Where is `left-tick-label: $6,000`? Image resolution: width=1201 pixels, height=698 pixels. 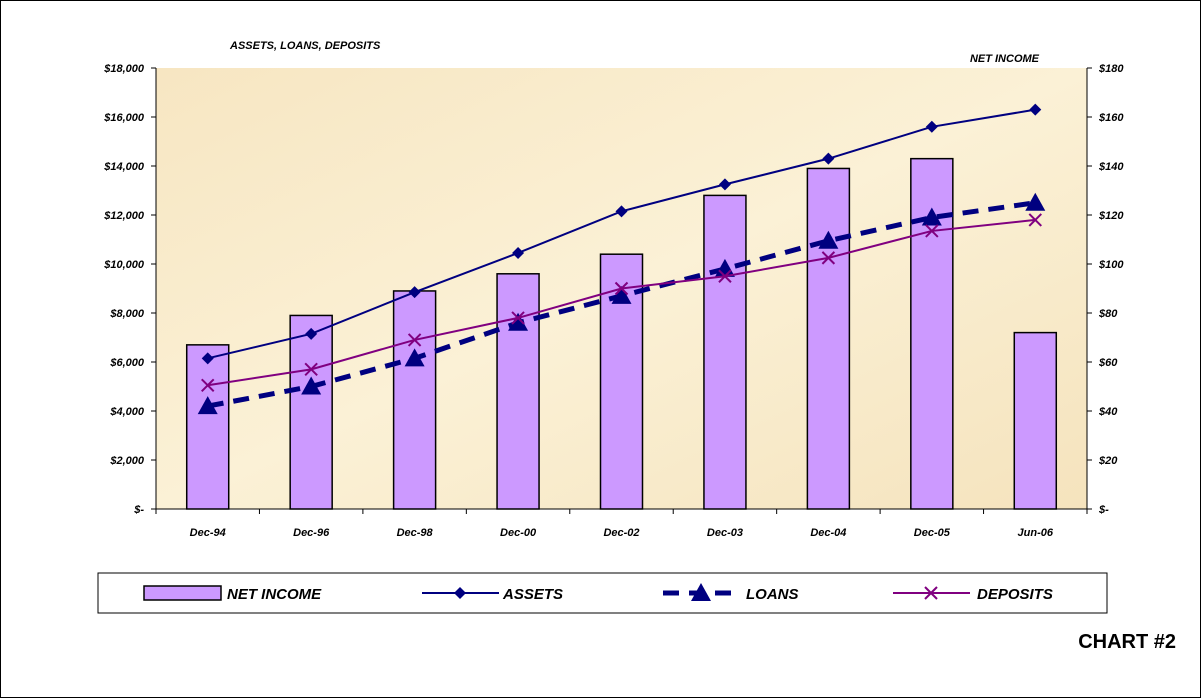
left-tick-label: $6,000 is located at coordinates (127, 363).